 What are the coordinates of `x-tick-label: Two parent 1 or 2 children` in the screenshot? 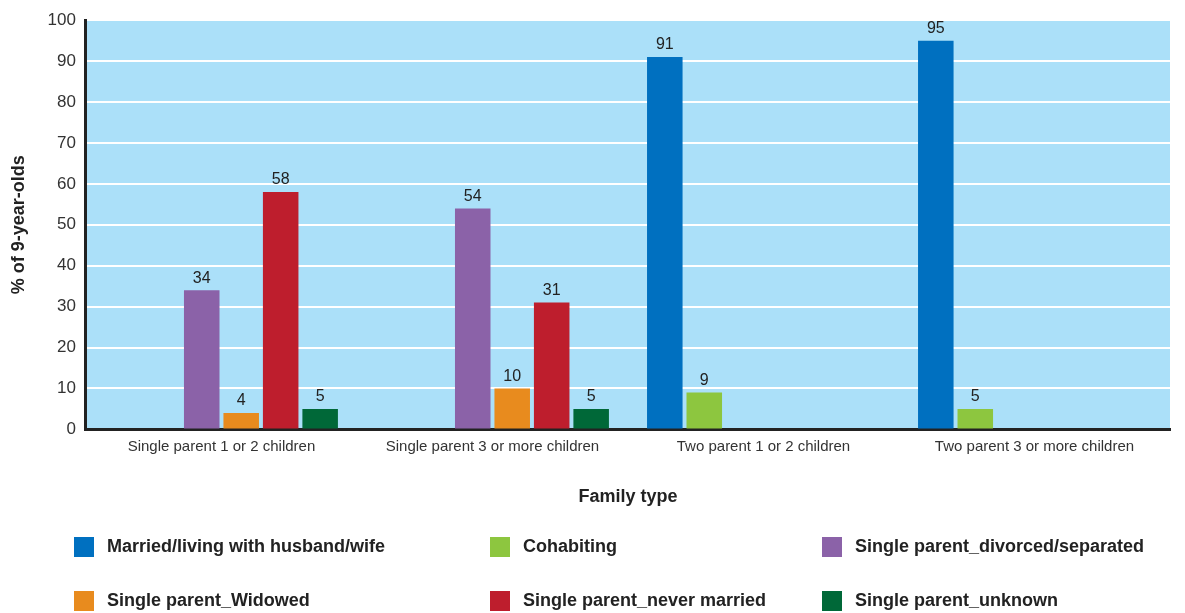 It's located at (763, 445).